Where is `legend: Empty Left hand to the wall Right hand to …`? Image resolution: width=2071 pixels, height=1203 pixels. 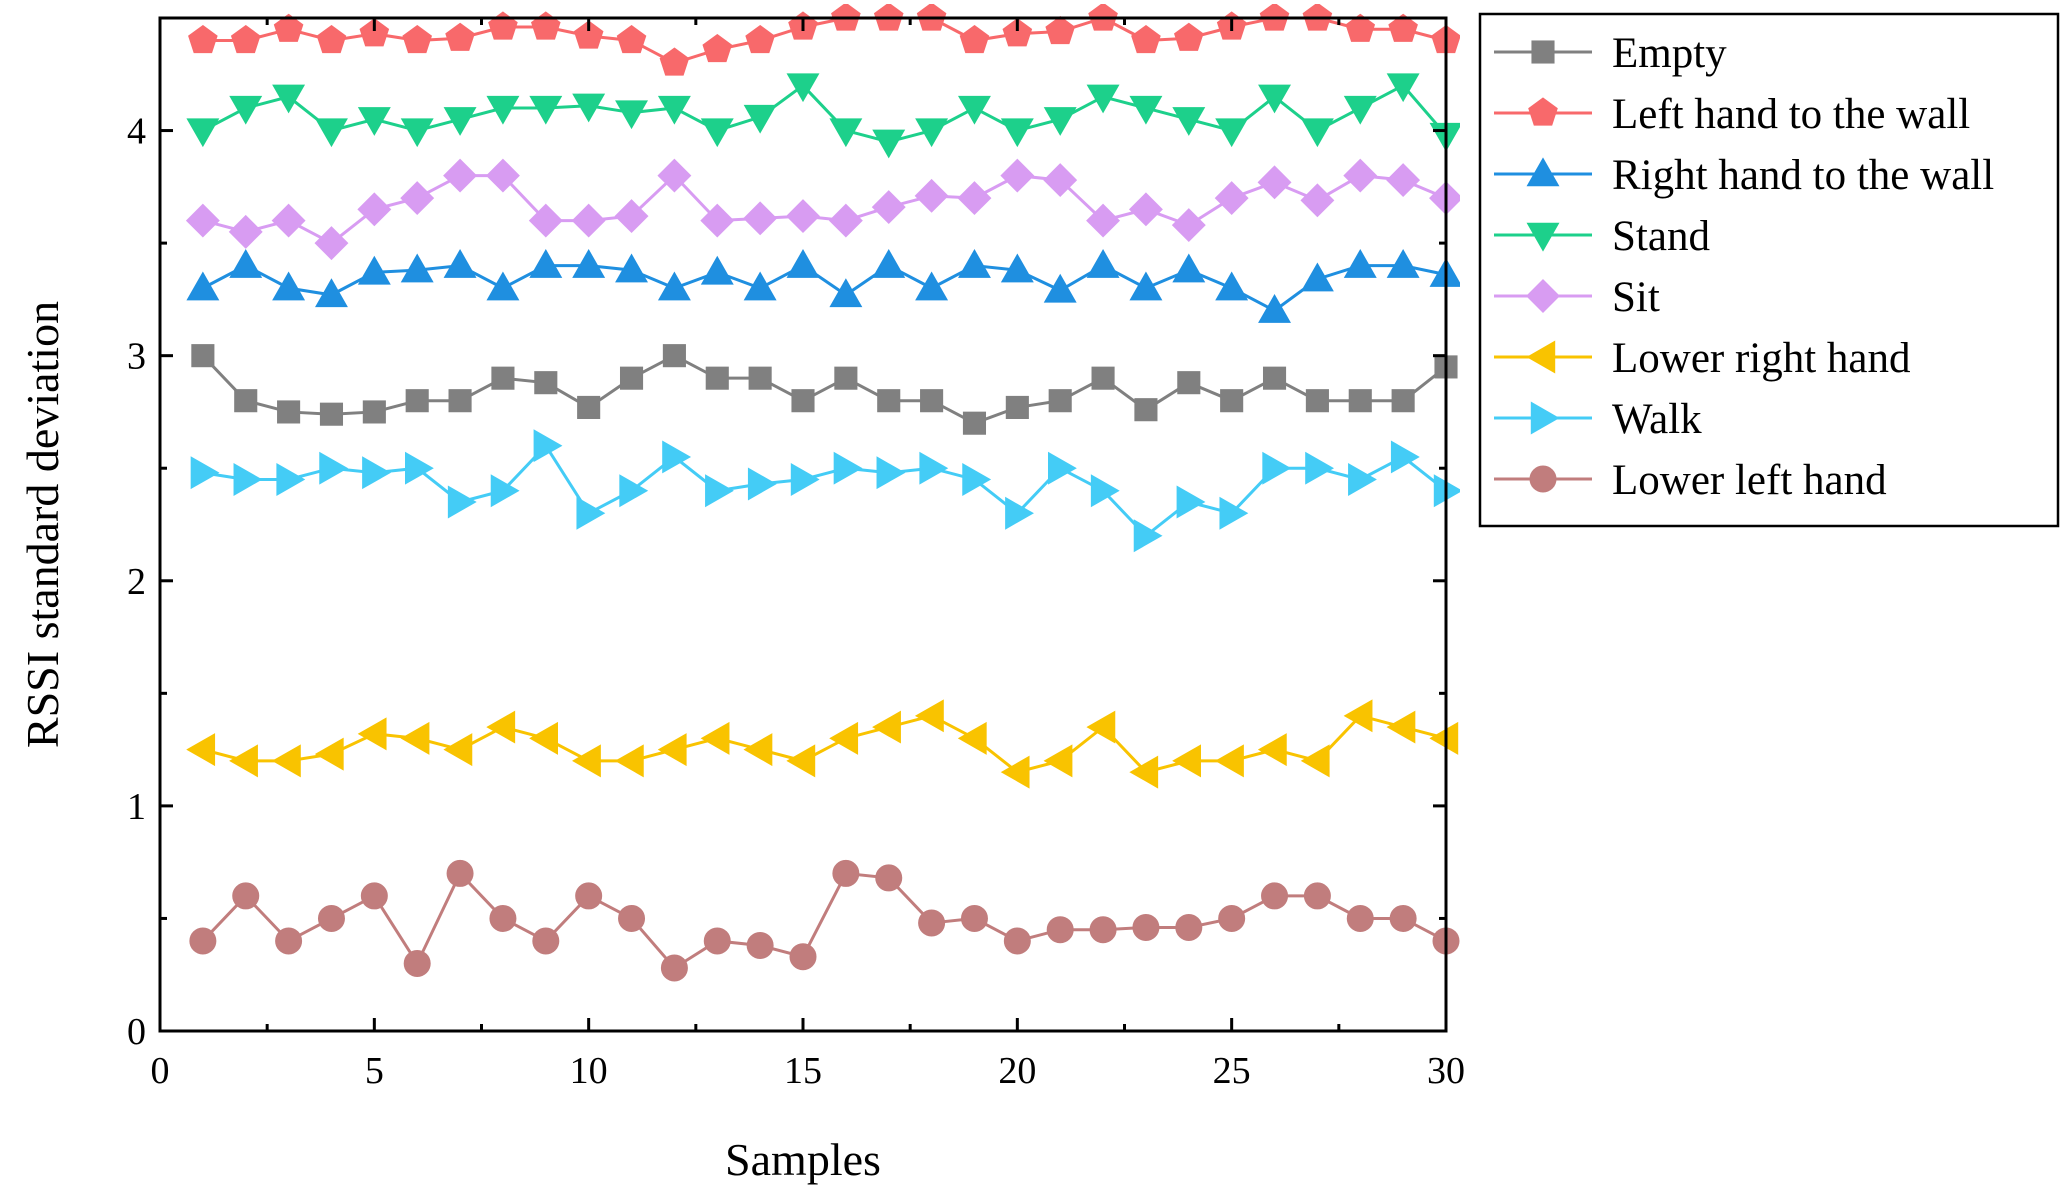
legend: Empty Left hand to the wall Right hand to … is located at coordinates (1769, 270).